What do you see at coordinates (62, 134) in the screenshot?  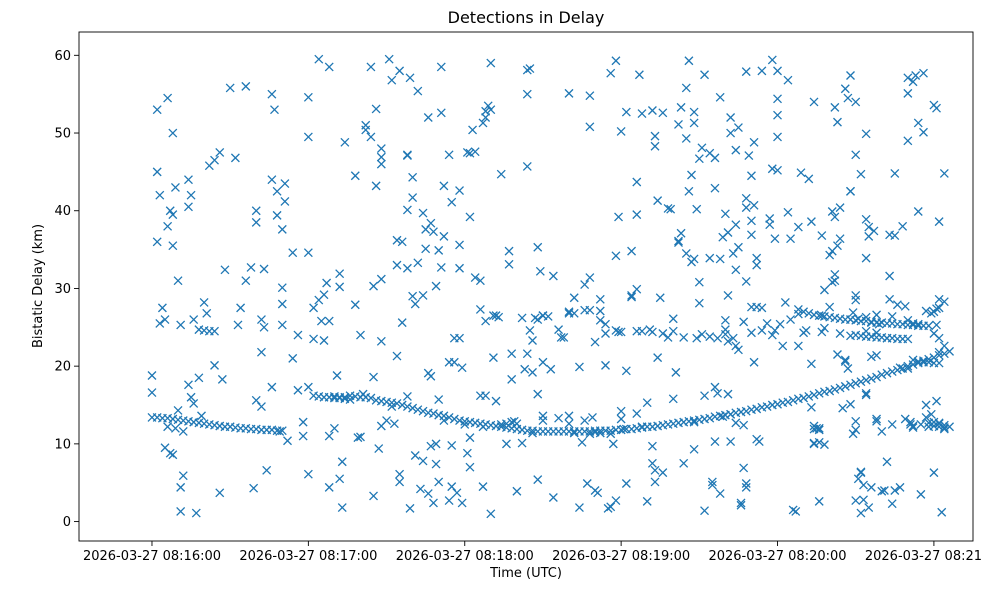 I see `y-tick-label: 50` at bounding box center [62, 134].